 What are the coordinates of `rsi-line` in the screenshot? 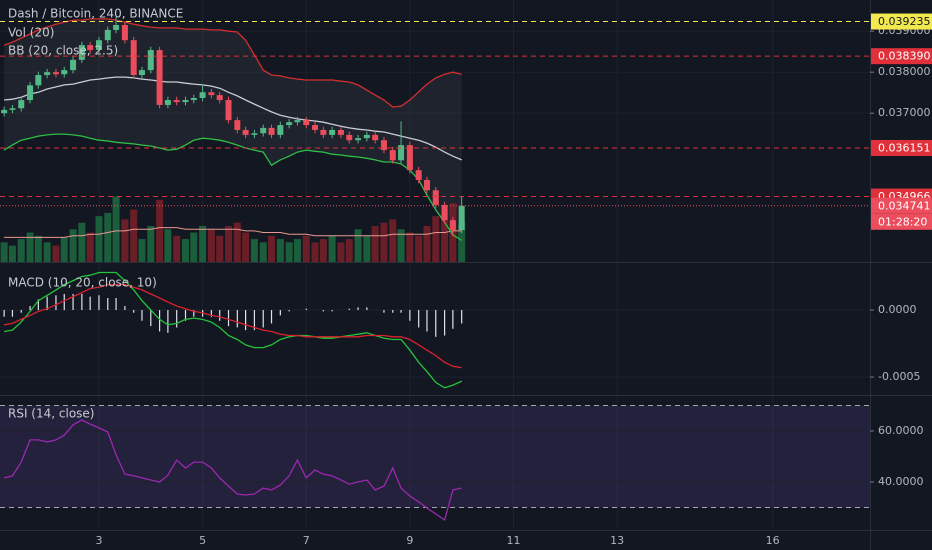 It's located at (232, 470).